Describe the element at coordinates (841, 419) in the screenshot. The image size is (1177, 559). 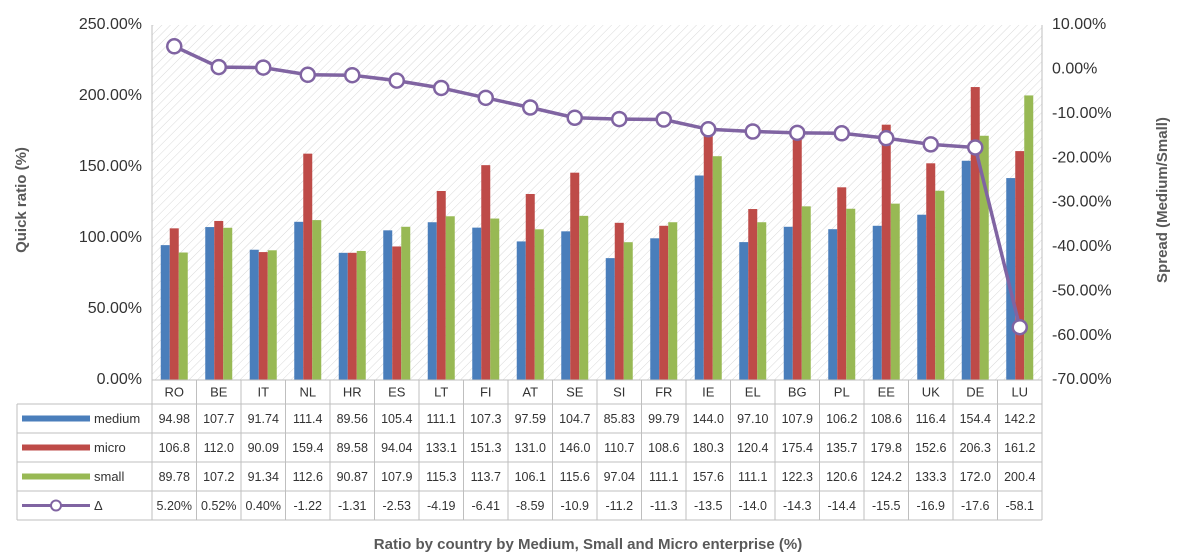
I see `table-cell: 106.2` at that location.